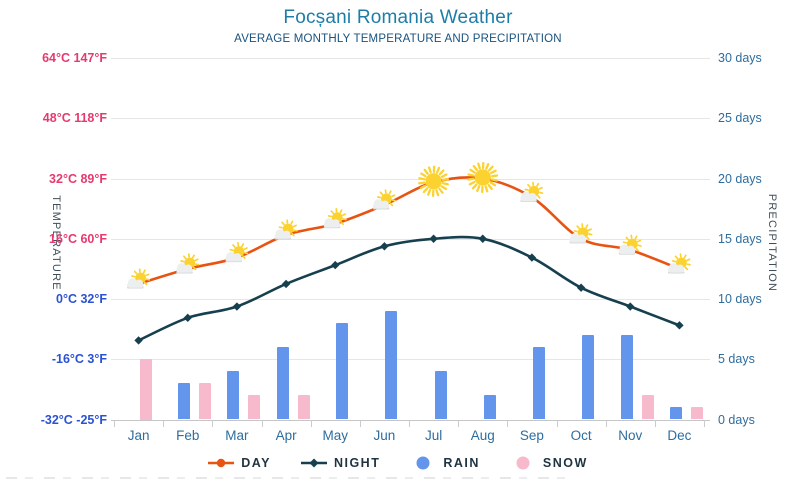  I want to click on month-label-jun: Jun, so click(384, 435).